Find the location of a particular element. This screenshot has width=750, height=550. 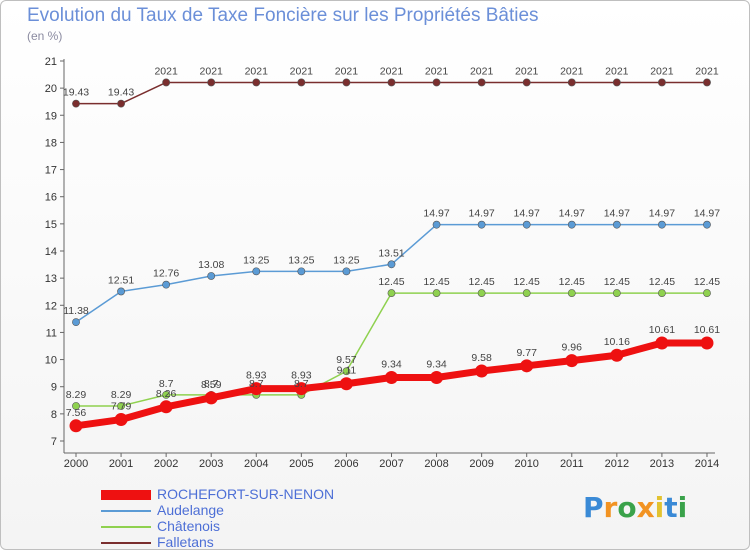

logo-letter: r is located at coordinates (610, 507).